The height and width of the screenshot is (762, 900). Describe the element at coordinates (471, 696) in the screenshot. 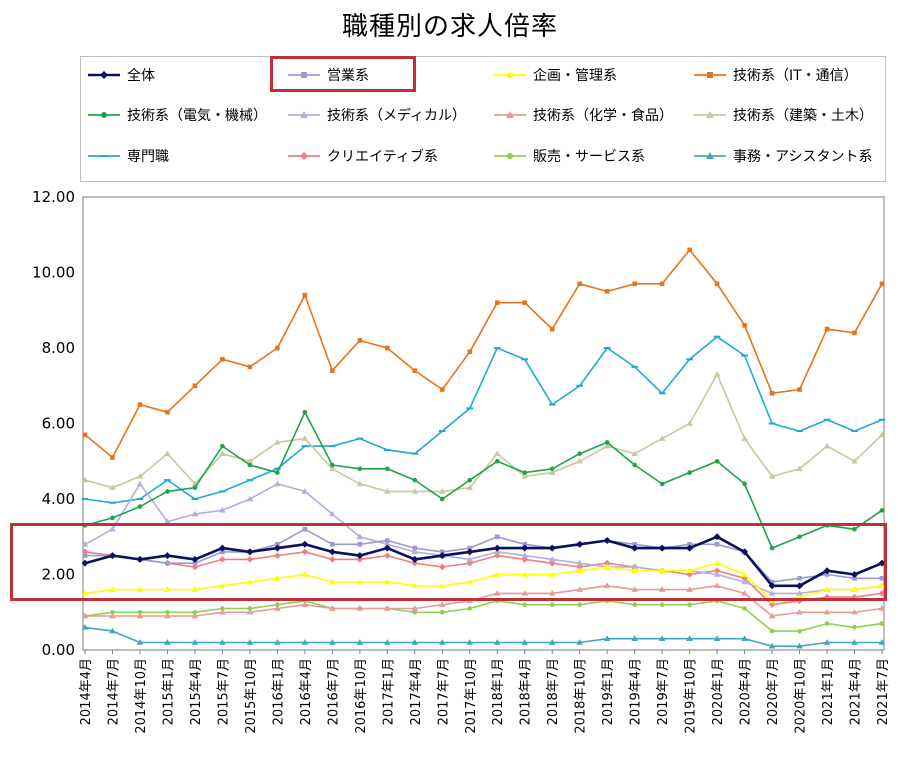

I see `x-tick-label: 2017年10月` at that location.